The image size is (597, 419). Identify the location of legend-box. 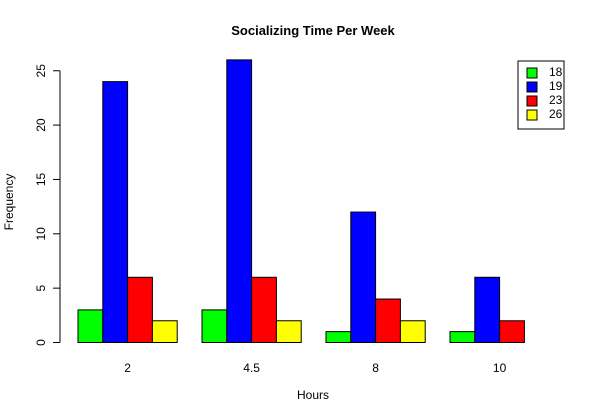
(541, 95).